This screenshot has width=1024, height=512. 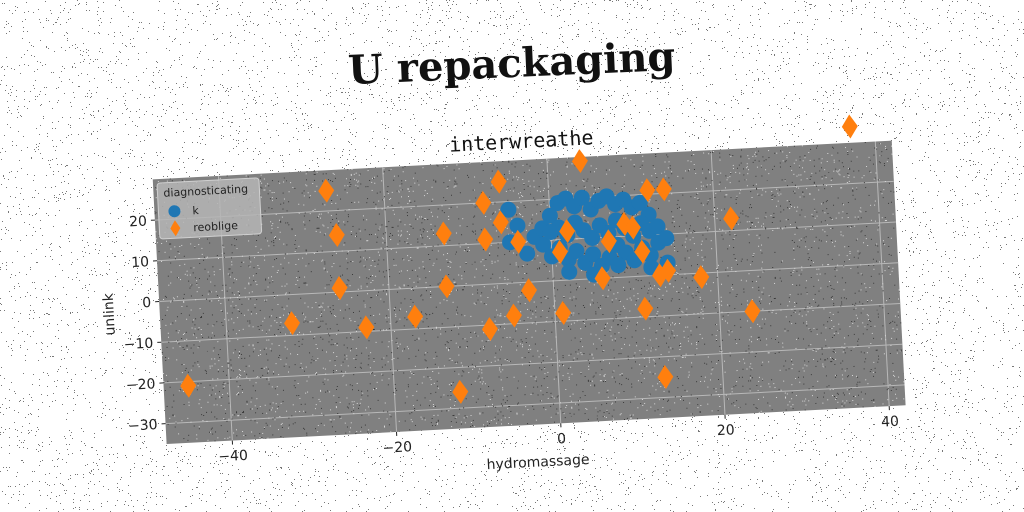 What do you see at coordinates (147, 303) in the screenshot?
I see `y-tick-label: 0` at bounding box center [147, 303].